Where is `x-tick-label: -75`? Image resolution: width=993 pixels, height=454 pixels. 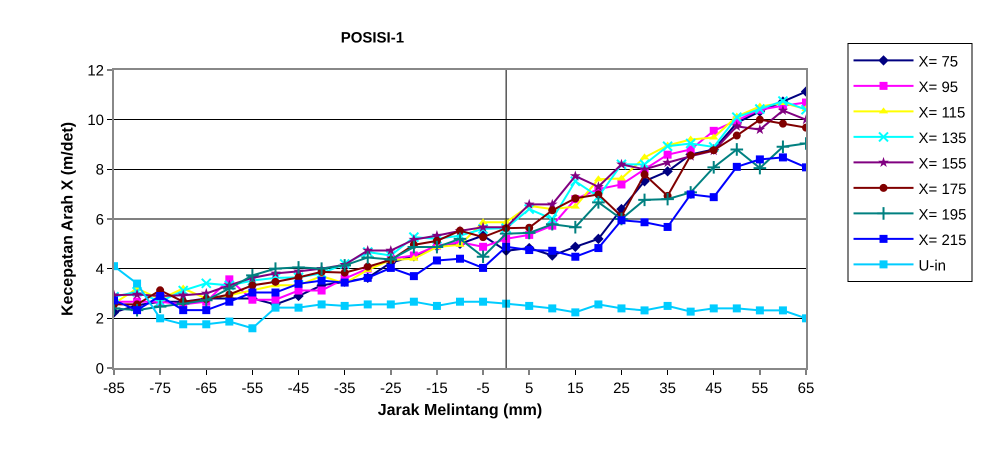 x-tick-label: -75 is located at coordinates (160, 388).